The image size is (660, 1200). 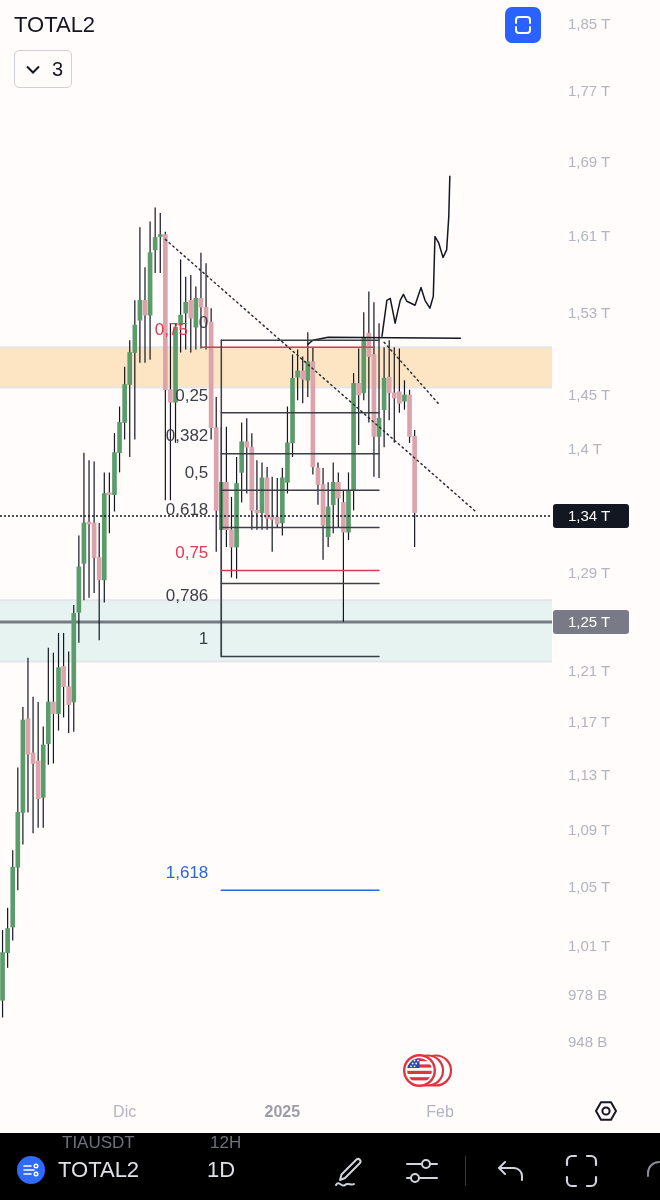 I want to click on y-tick-label: 1,61 T, so click(x=589, y=235).